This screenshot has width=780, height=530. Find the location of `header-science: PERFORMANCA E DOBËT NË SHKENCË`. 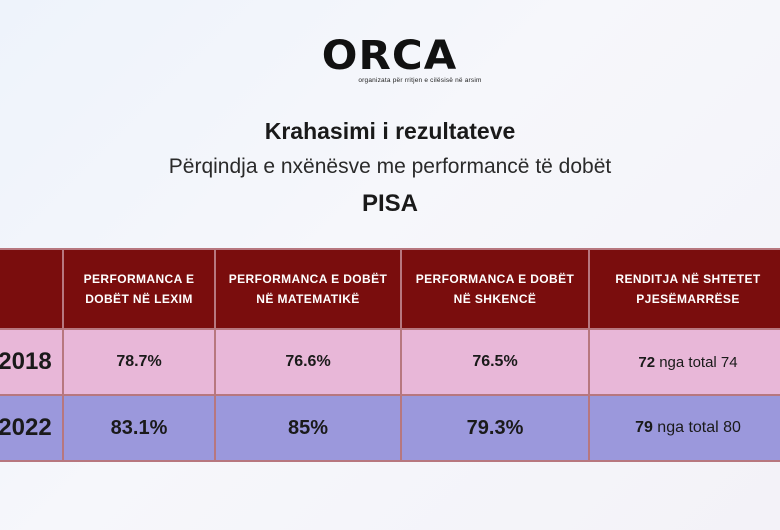

header-science: PERFORMANCA E DOBËT NË SHKENCË is located at coordinates (495, 289).